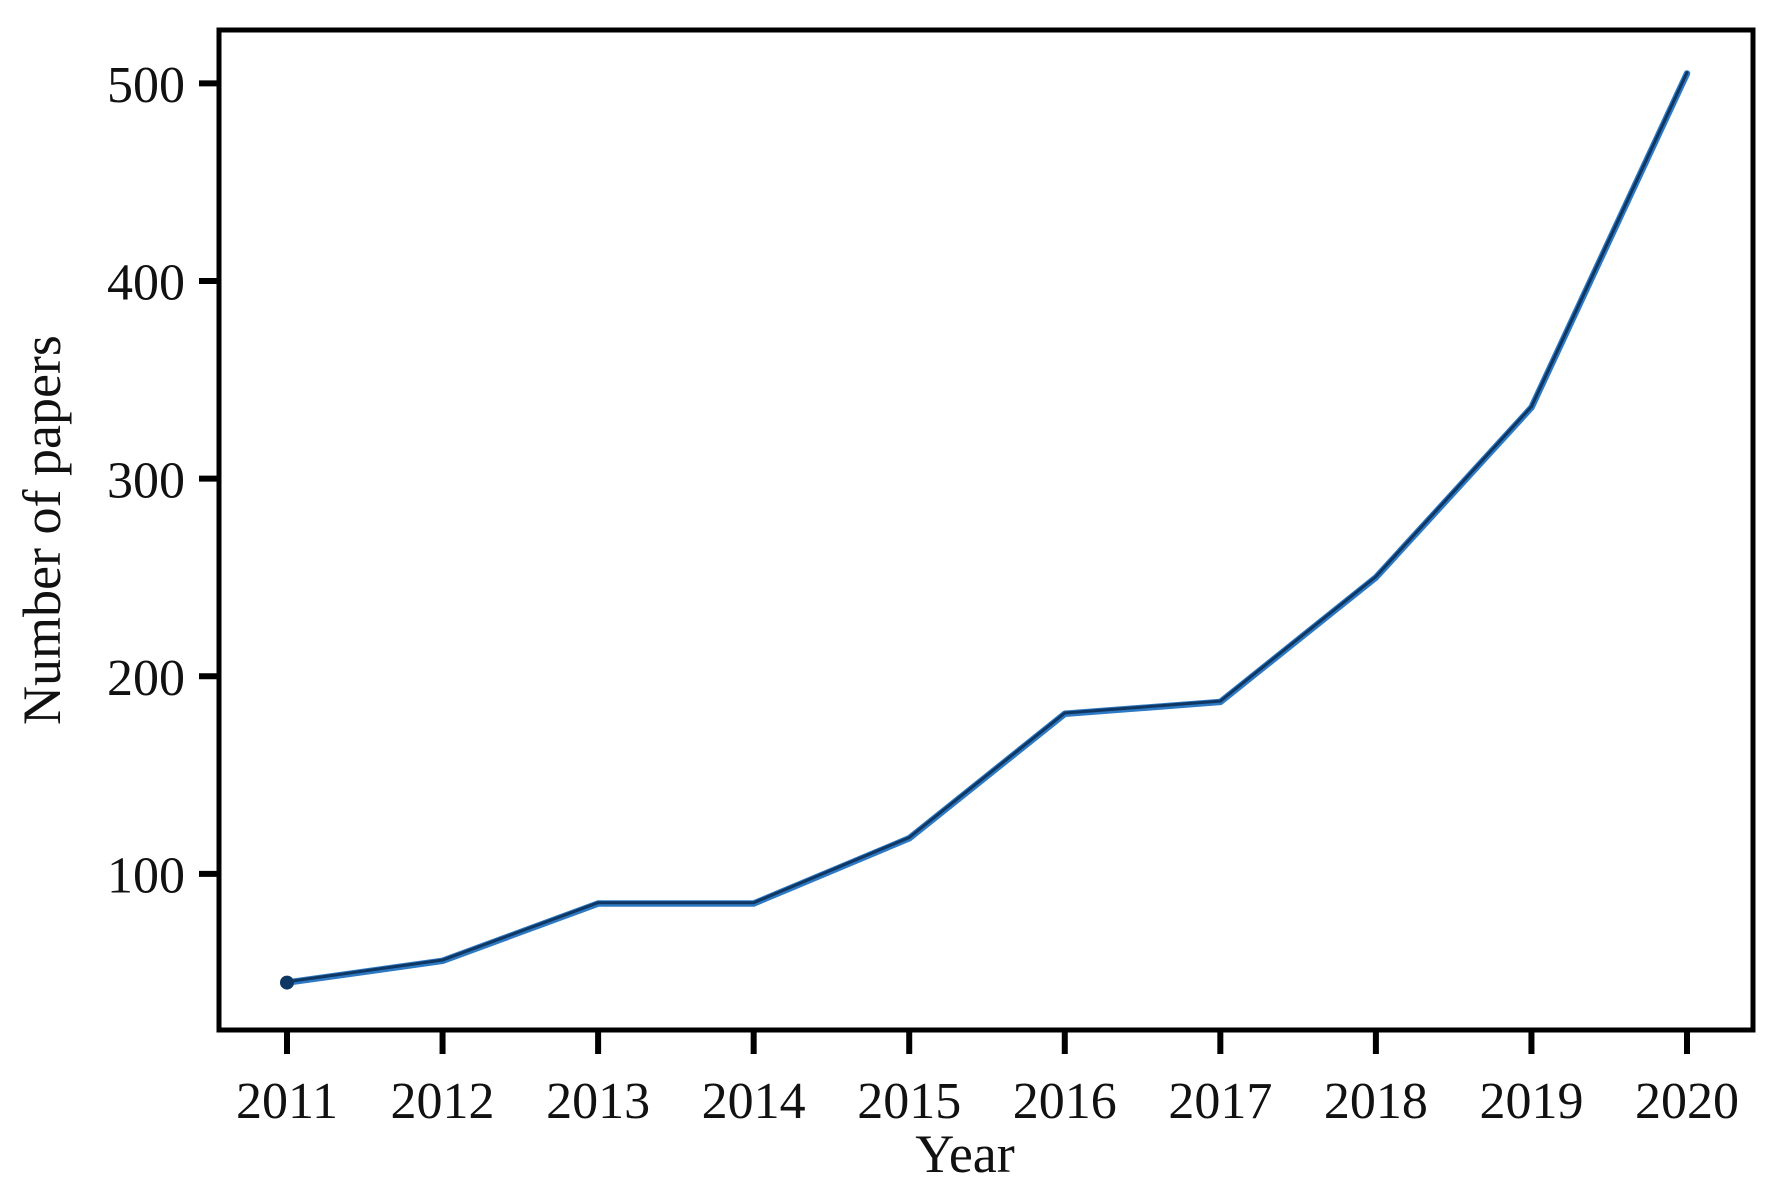 The height and width of the screenshot is (1189, 1772). What do you see at coordinates (146, 85) in the screenshot?
I see `y-tick-label: 500` at bounding box center [146, 85].